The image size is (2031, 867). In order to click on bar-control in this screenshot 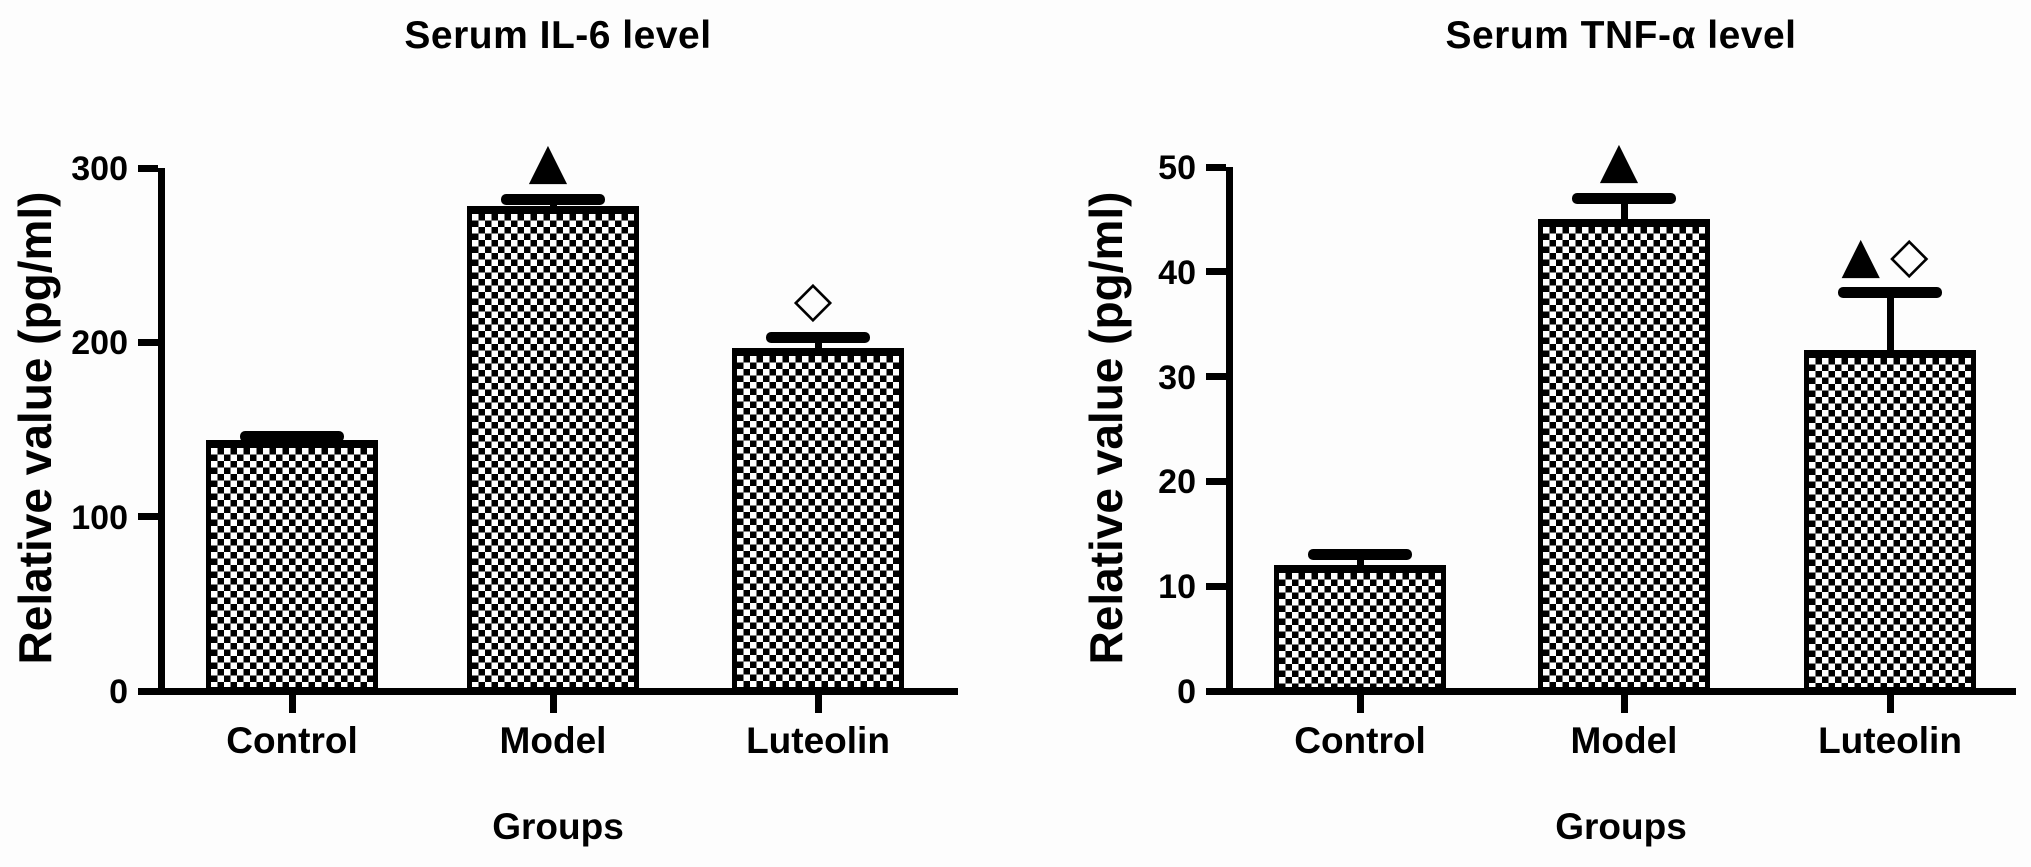, I will do `click(1360, 628)`.